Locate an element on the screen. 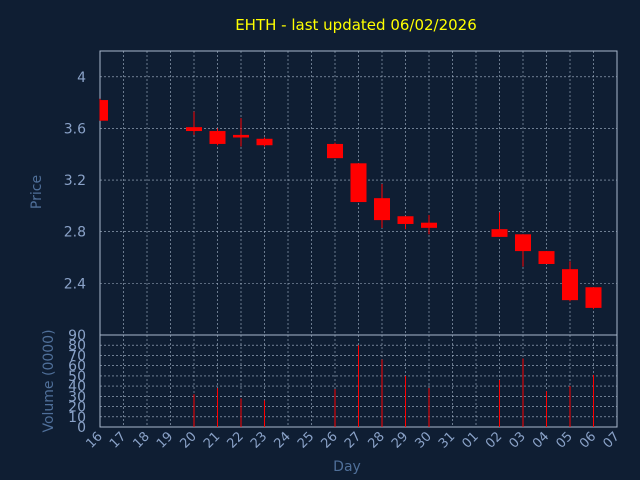 The image size is (640, 480). x-tick-label: 24 is located at coordinates (283, 440).